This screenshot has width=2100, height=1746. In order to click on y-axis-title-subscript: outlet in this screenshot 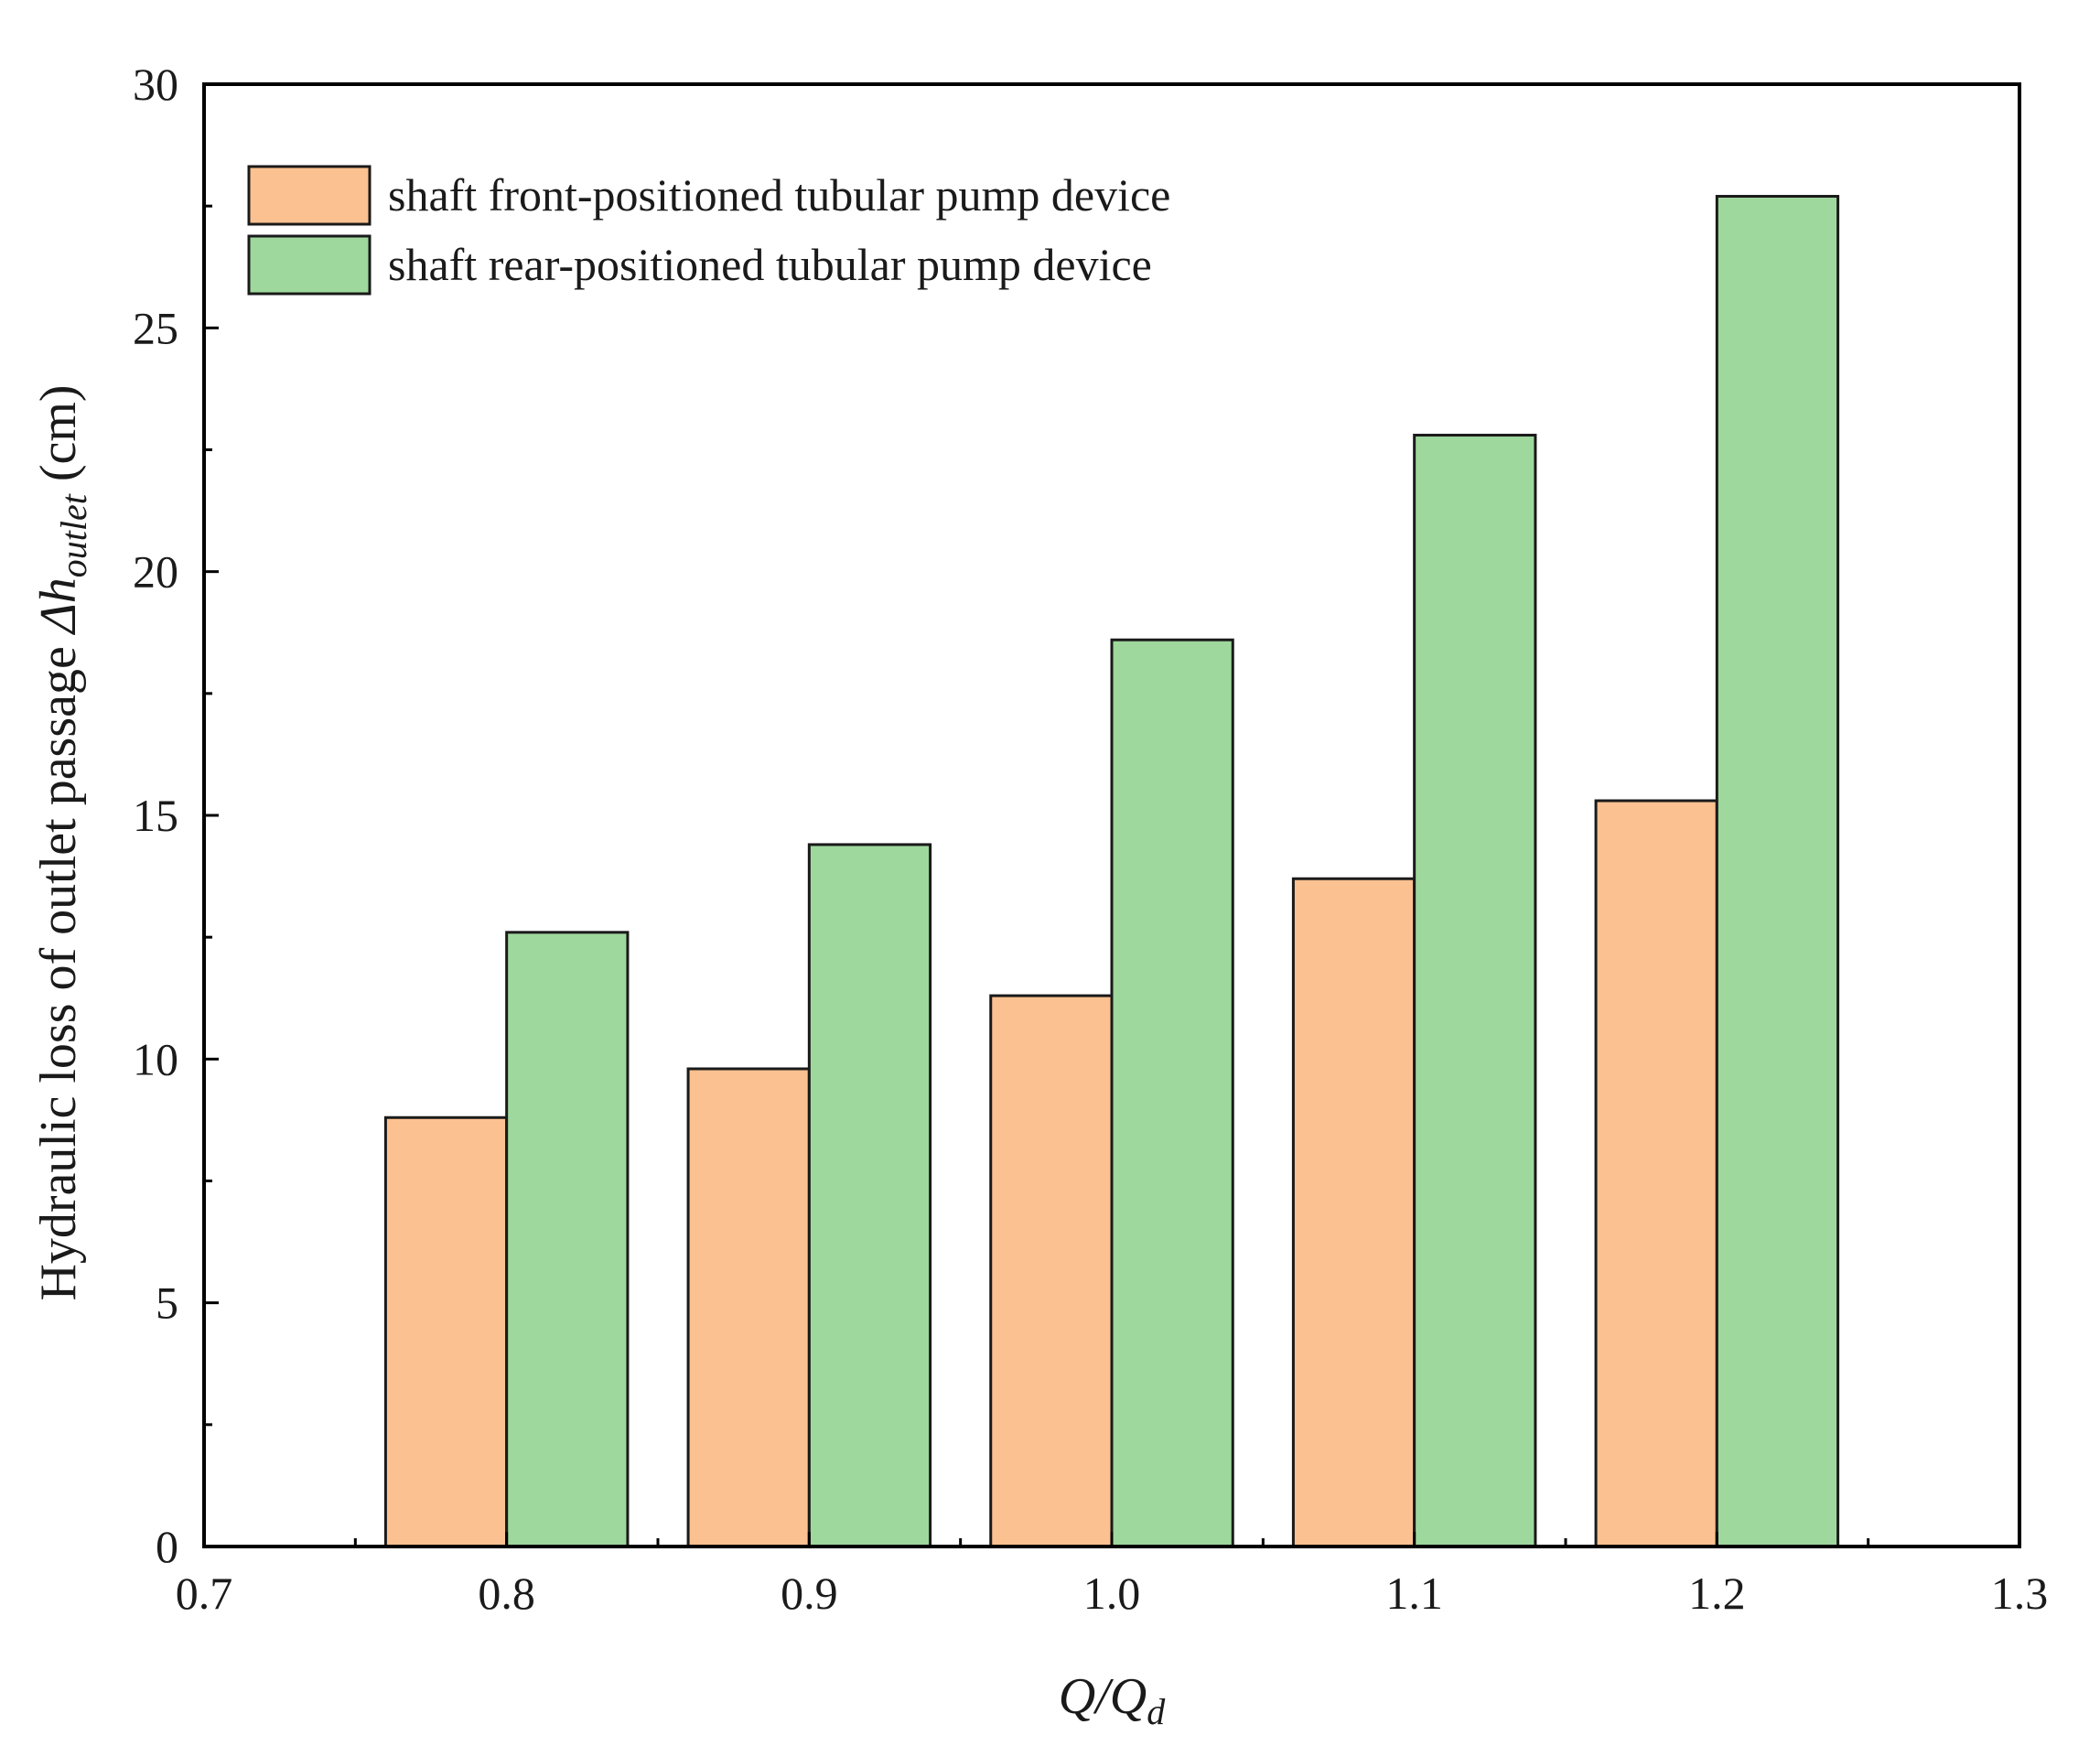, I will do `click(73, 535)`.